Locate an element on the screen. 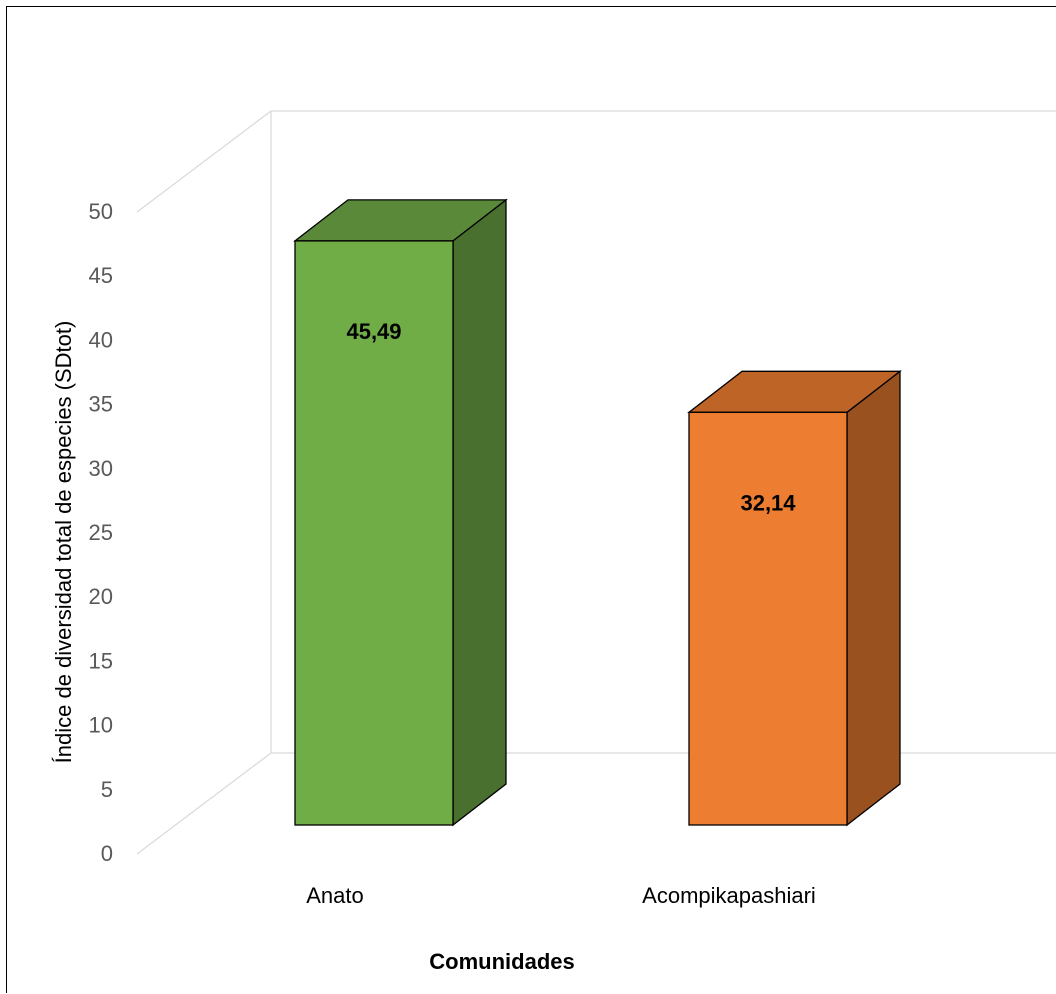  y-tick-label: 0 is located at coordinates (107, 853).